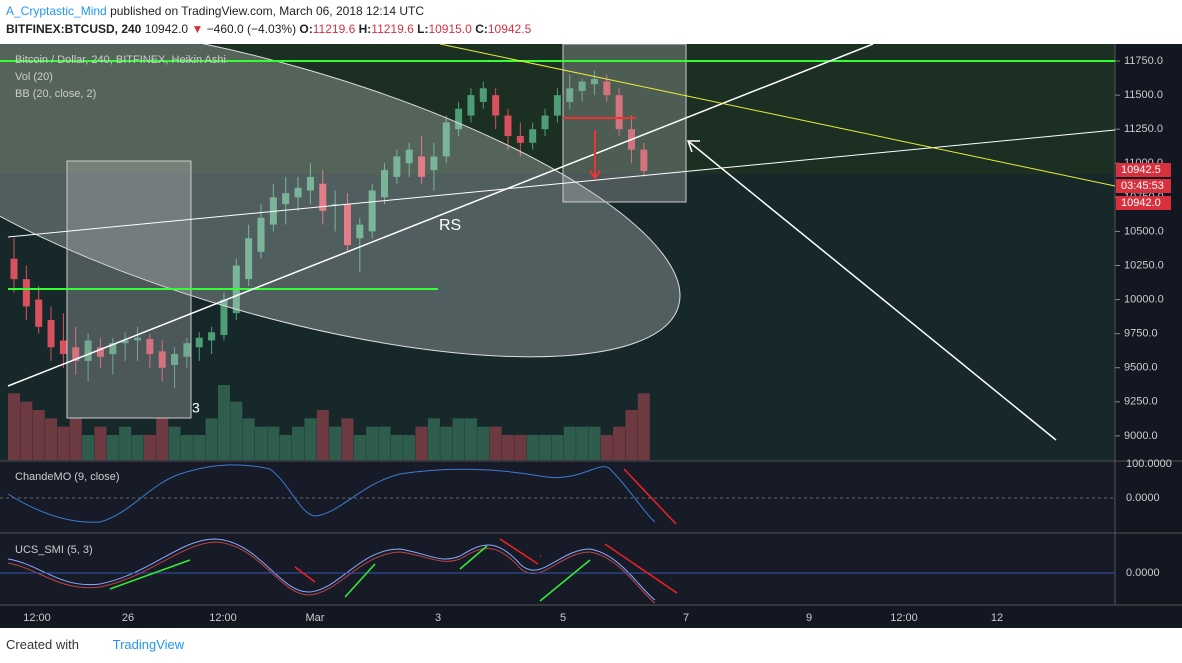 Image resolution: width=1182 pixels, height=663 pixels. I want to click on x-tick-label: 12, so click(997, 618).